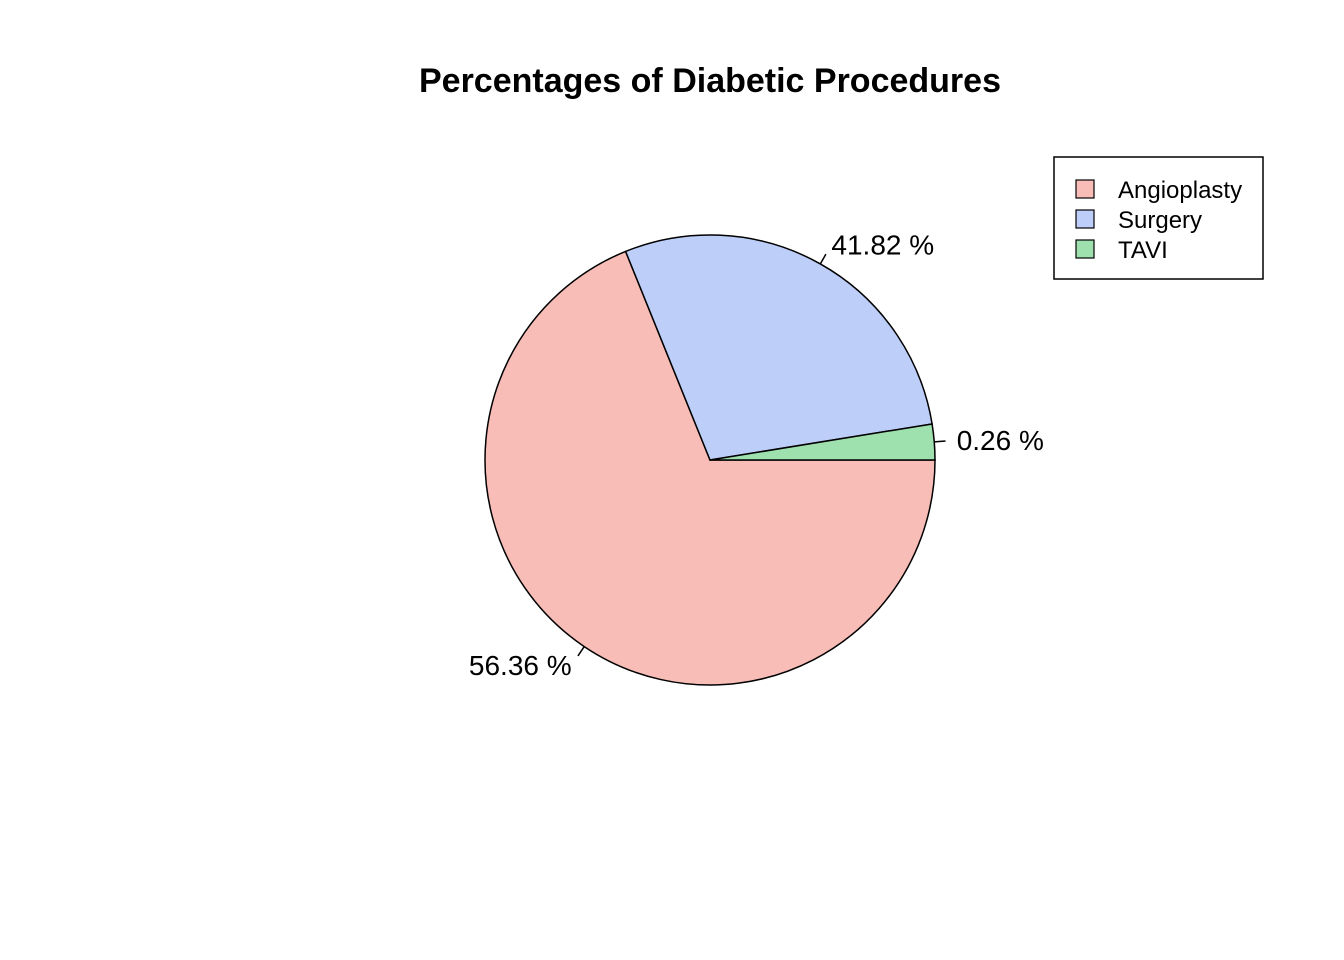 This screenshot has width=1344, height=960. Describe the element at coordinates (710, 81) in the screenshot. I see `chart-title: Percentages of Diabetic Procedures` at that location.